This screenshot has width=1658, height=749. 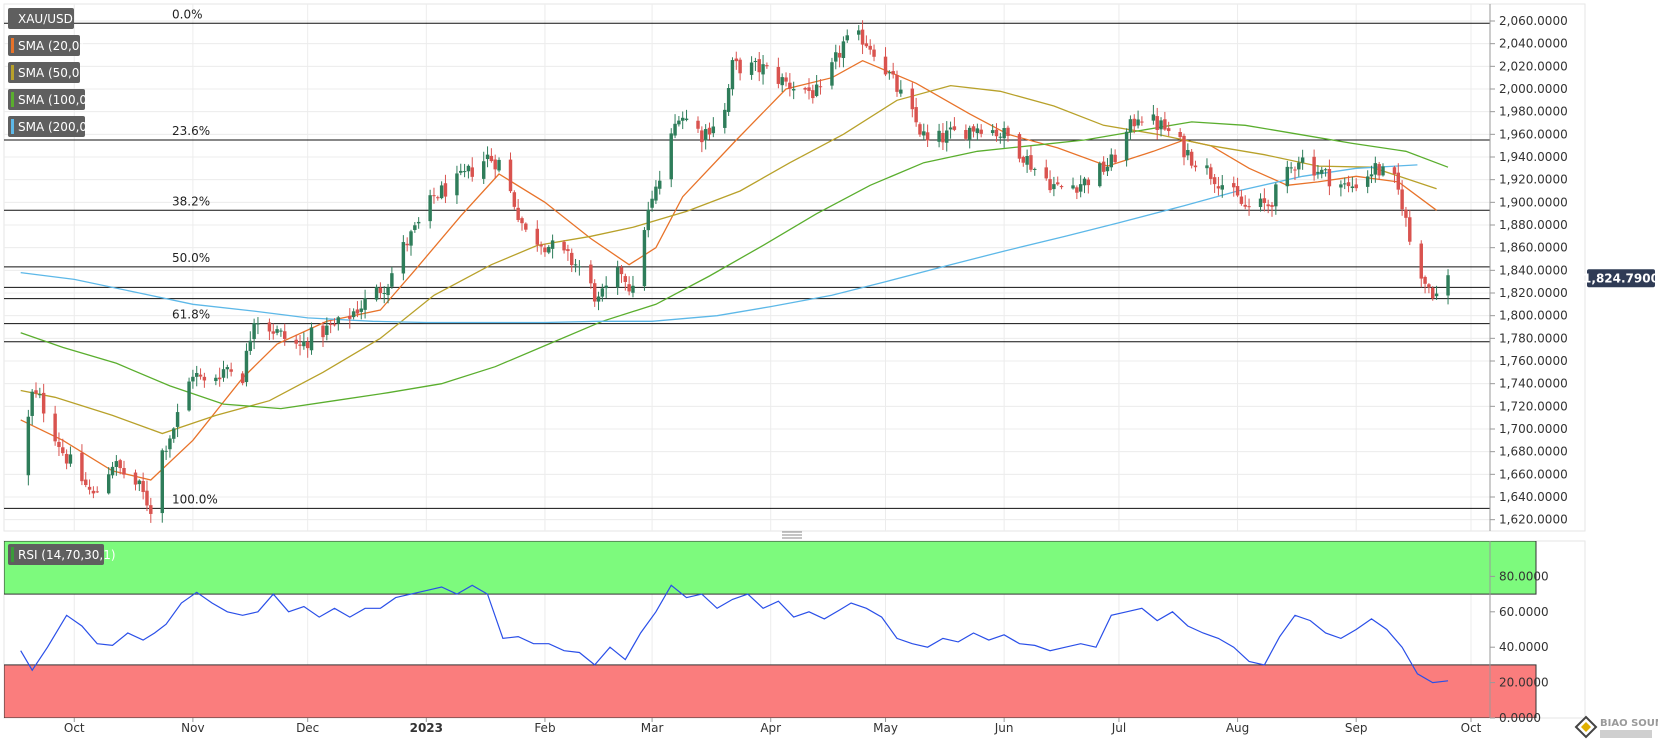 What do you see at coordinates (792, 535) in the screenshot?
I see `pane-splitter-handle` at bounding box center [792, 535].